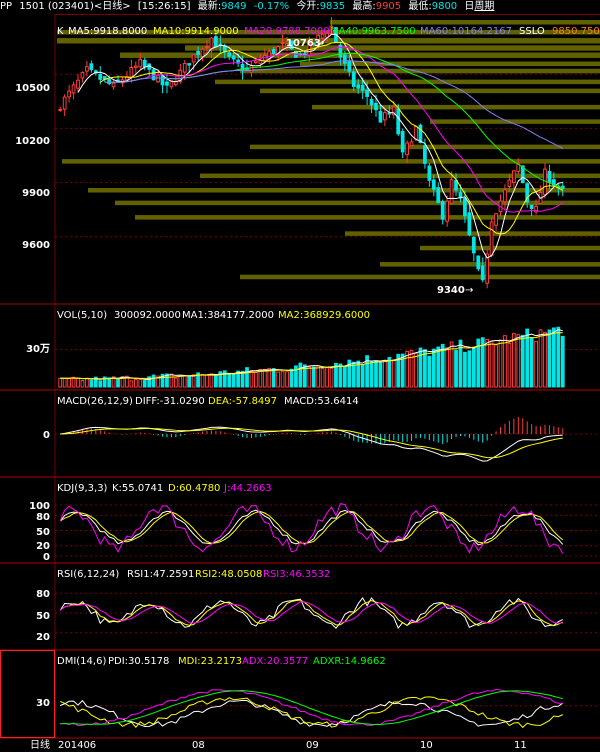 This screenshot has height=752, width=600. What do you see at coordinates (46, 435) in the screenshot?
I see `macd-tick-zero: 0` at bounding box center [46, 435].